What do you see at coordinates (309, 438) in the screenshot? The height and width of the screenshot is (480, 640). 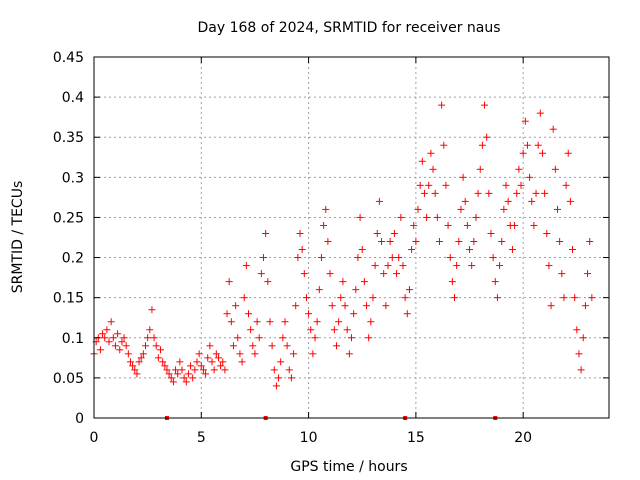 I see `x-tick-label: 10` at bounding box center [309, 438].